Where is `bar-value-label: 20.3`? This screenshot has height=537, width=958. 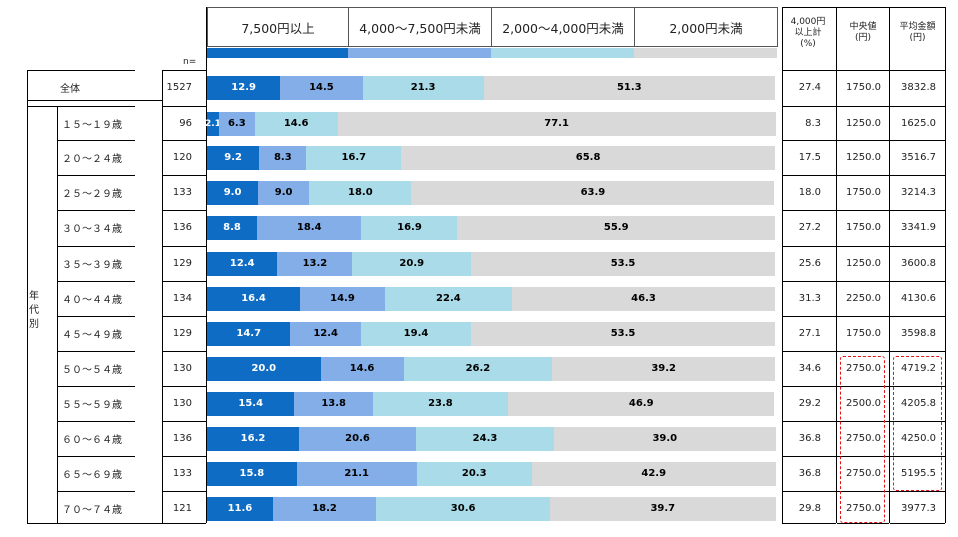
bar-value-label: 20.3 is located at coordinates (474, 473).